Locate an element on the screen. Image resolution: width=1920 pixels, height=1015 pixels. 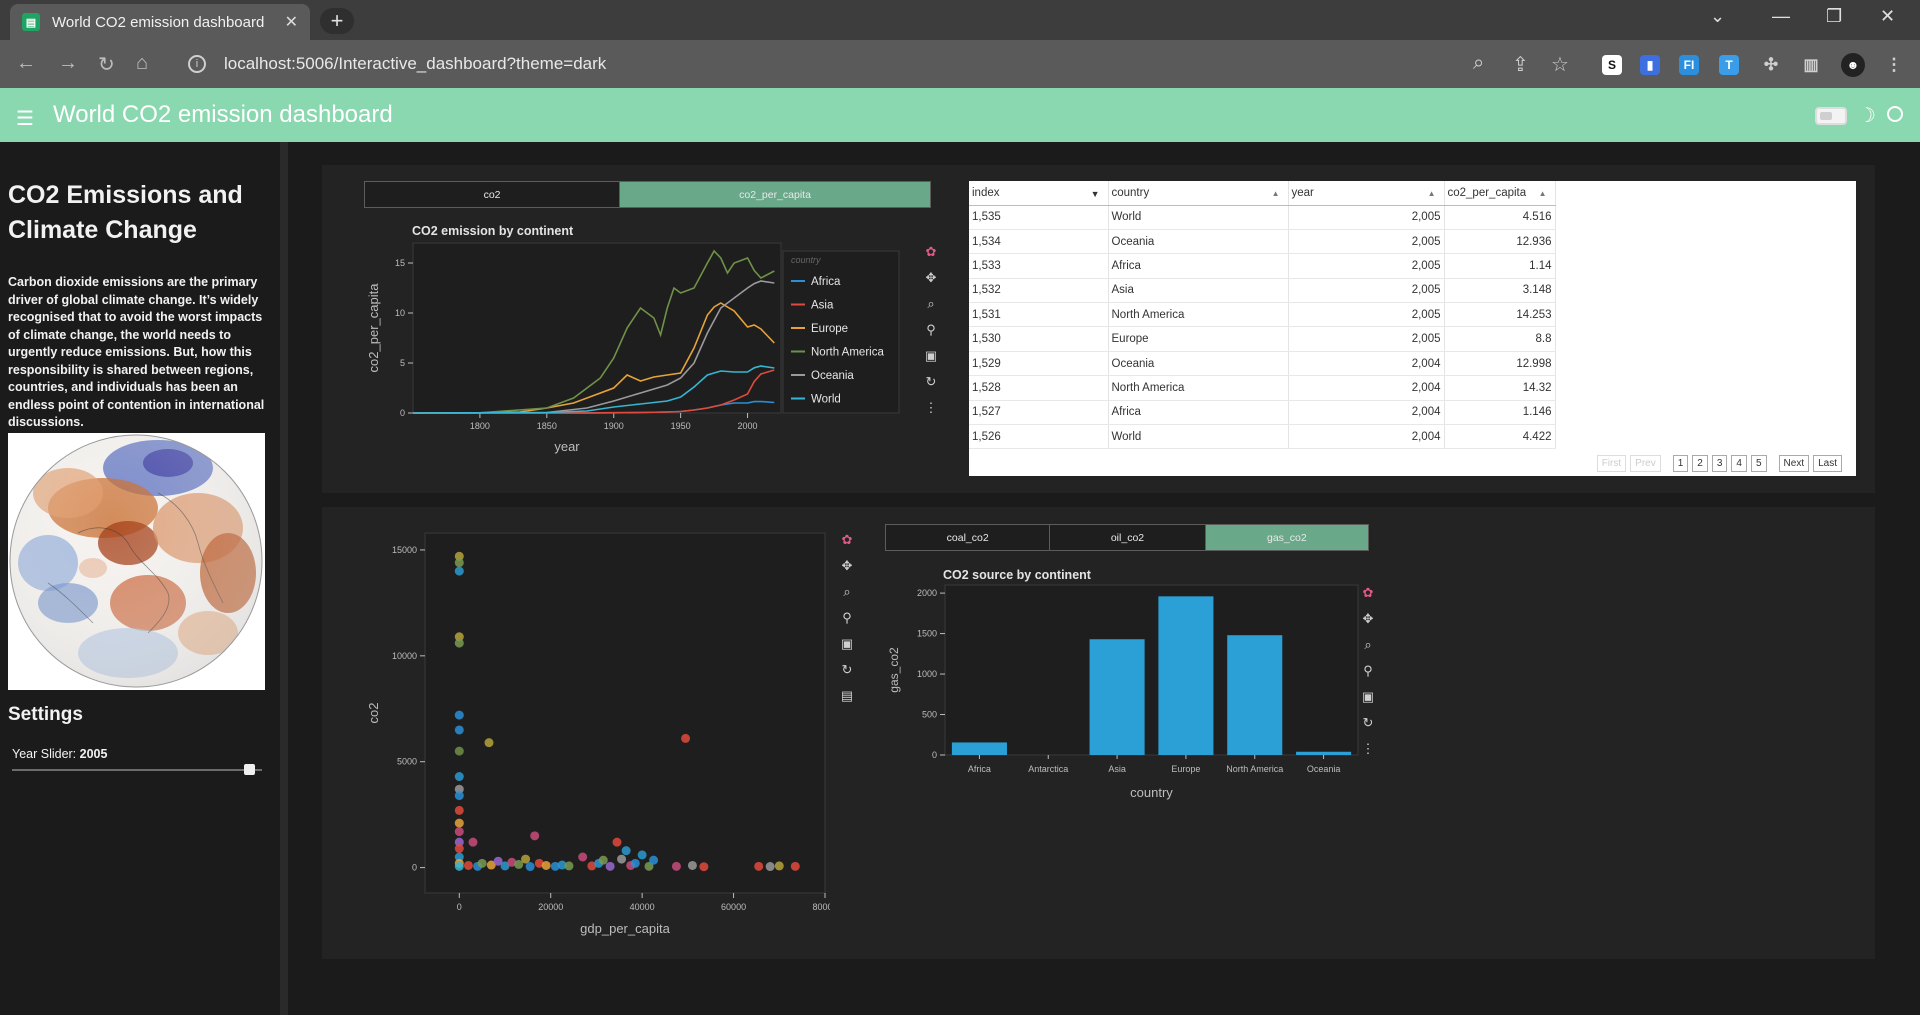
hover-tool-icon: ▤ is located at coordinates (847, 695).